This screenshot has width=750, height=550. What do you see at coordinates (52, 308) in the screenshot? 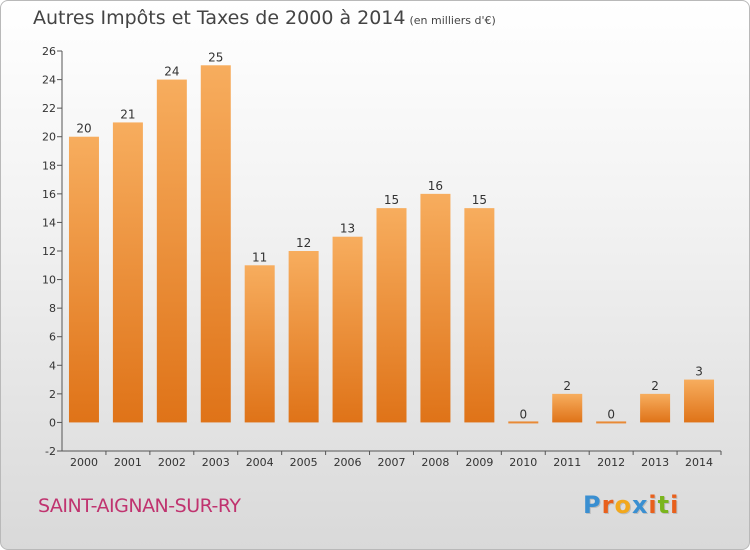
I see `y-tick-label: 8` at bounding box center [52, 308].